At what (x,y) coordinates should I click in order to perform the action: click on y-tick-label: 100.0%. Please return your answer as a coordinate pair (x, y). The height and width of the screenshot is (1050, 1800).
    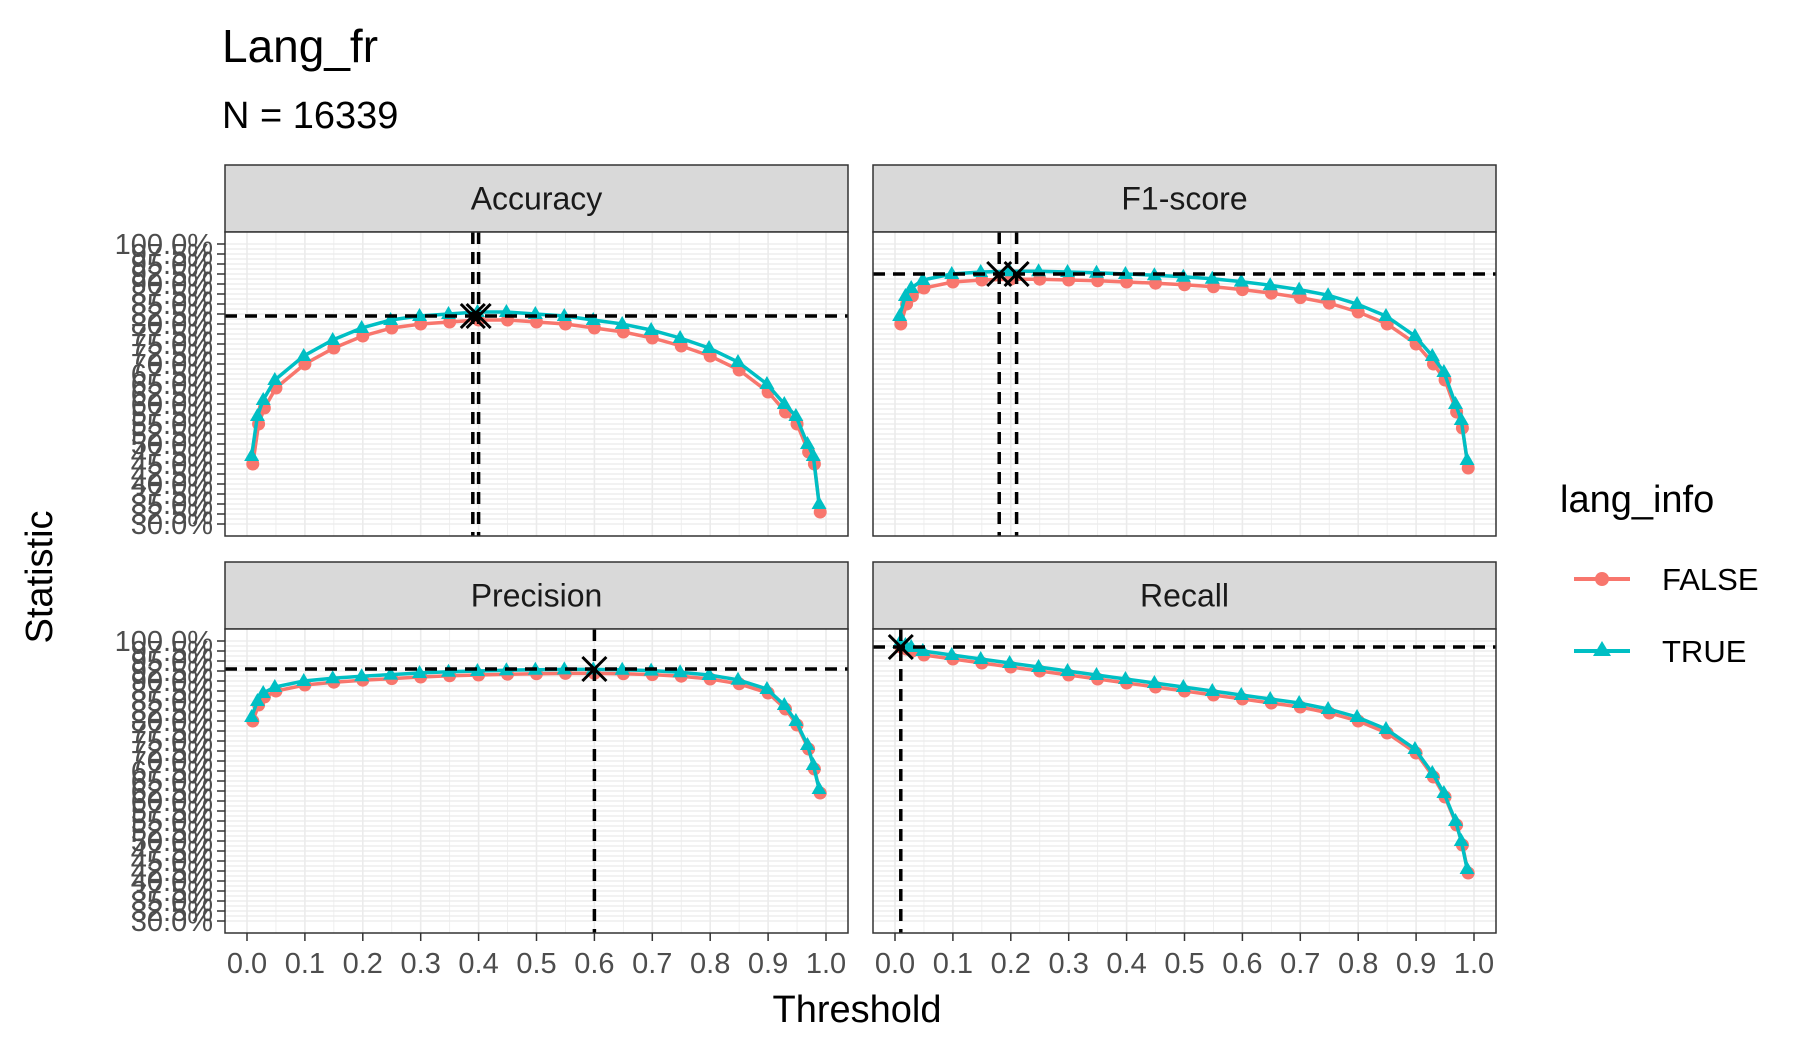
    Looking at the image, I should click on (164, 642).